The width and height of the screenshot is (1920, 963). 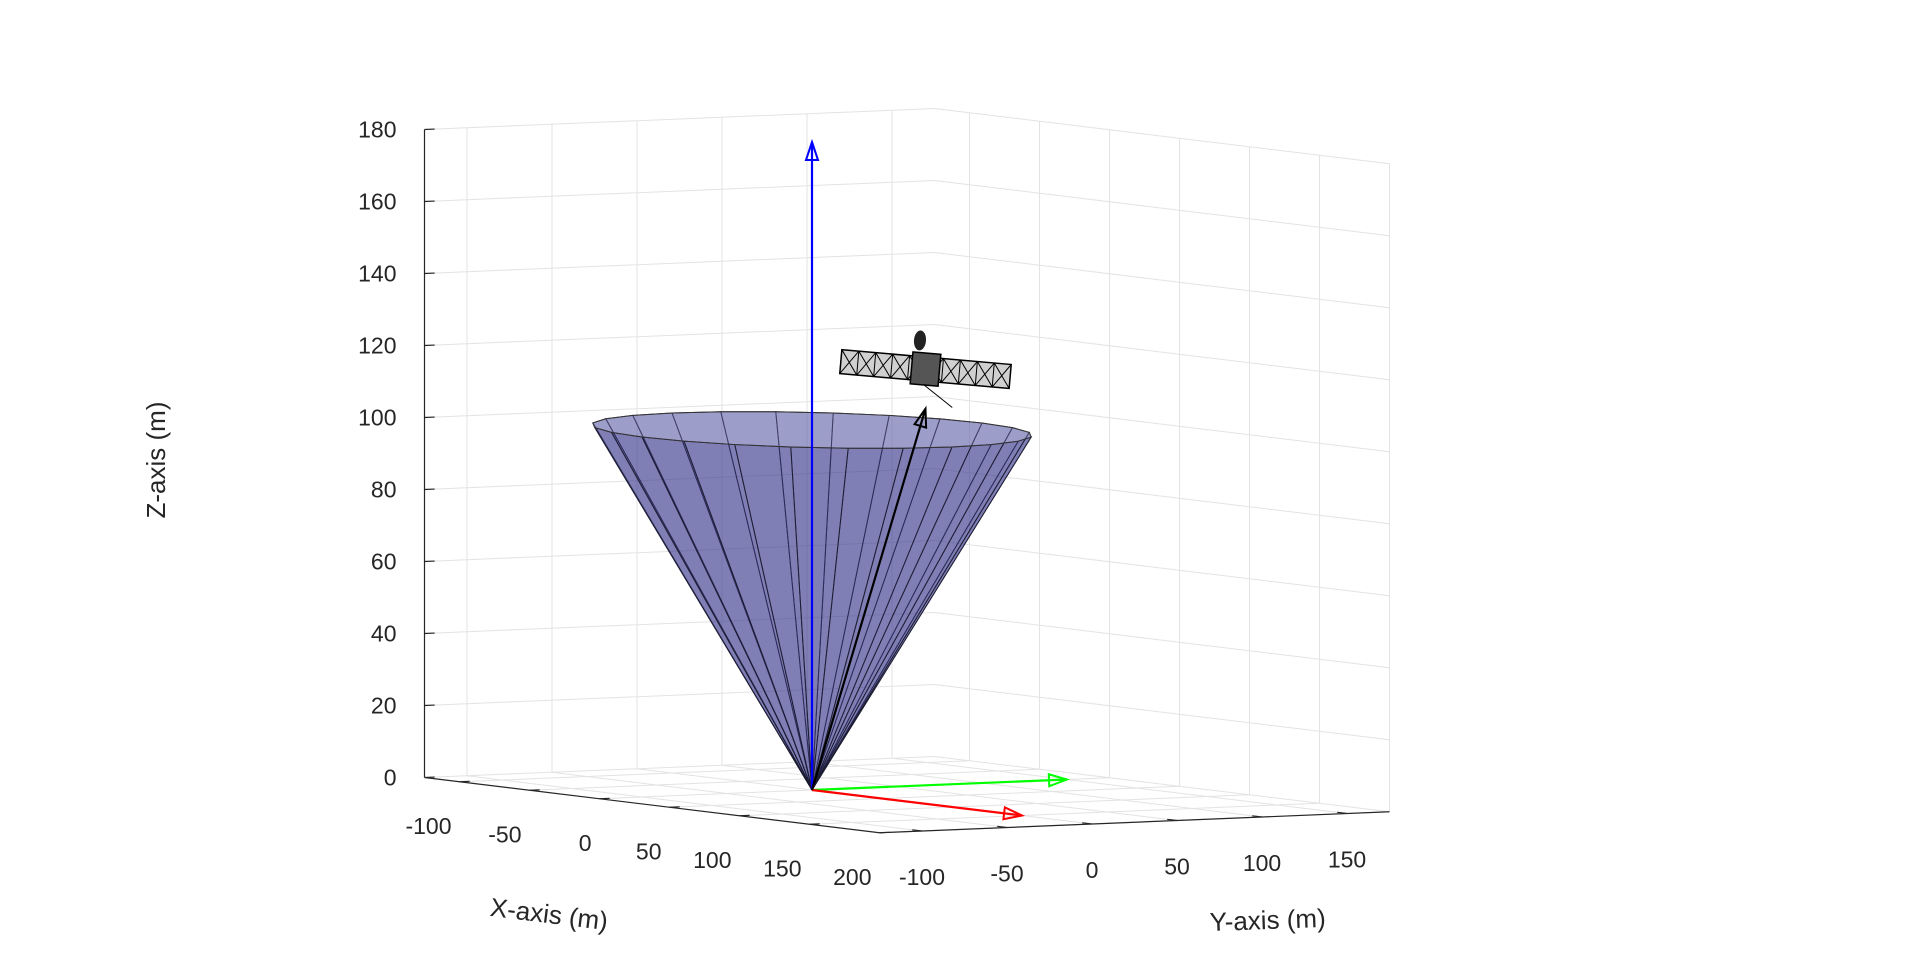 I want to click on x-tick-label: 0, so click(x=585, y=843).